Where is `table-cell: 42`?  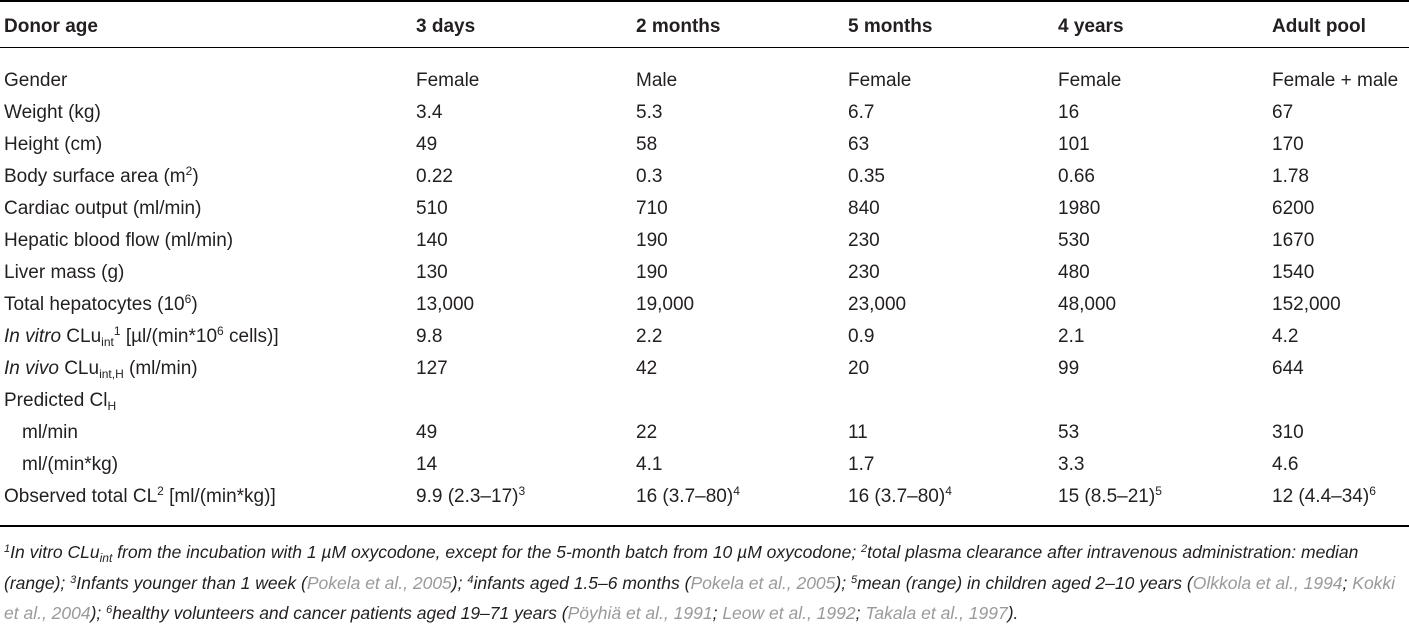 table-cell: 42 is located at coordinates (647, 368).